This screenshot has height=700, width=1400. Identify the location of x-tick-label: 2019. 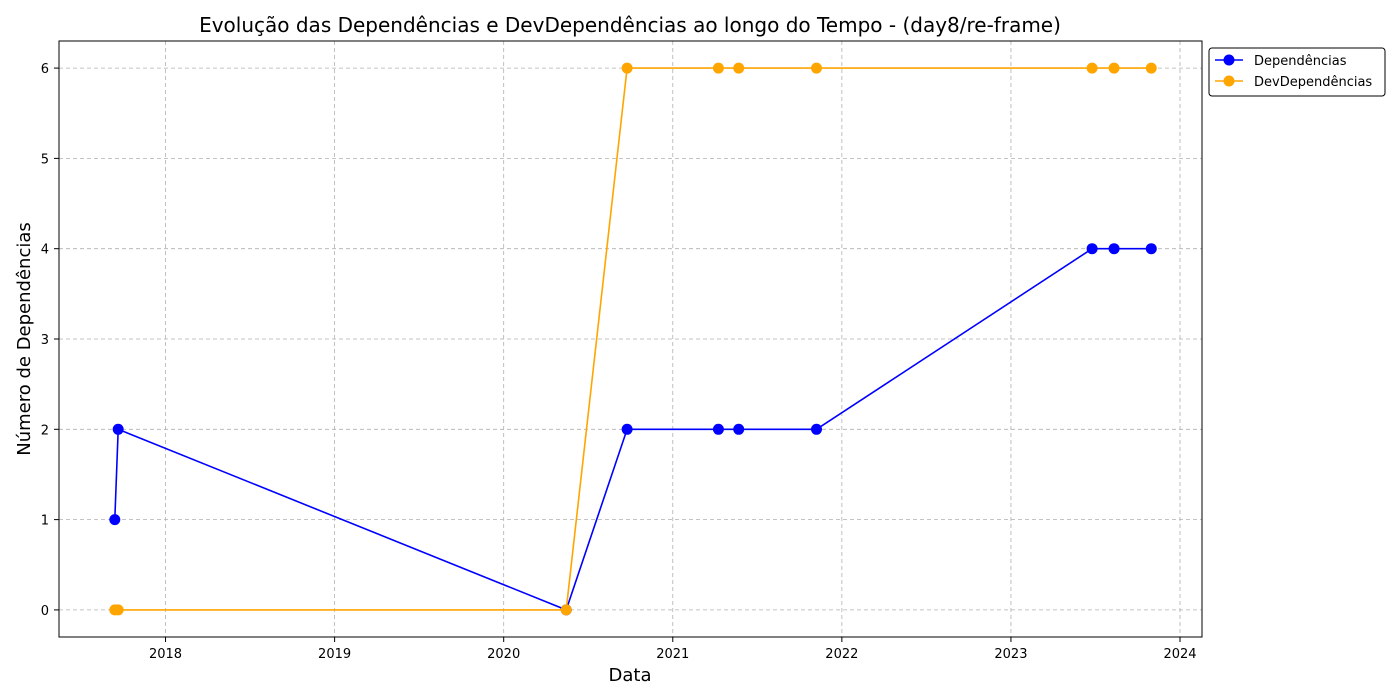
(334, 654).